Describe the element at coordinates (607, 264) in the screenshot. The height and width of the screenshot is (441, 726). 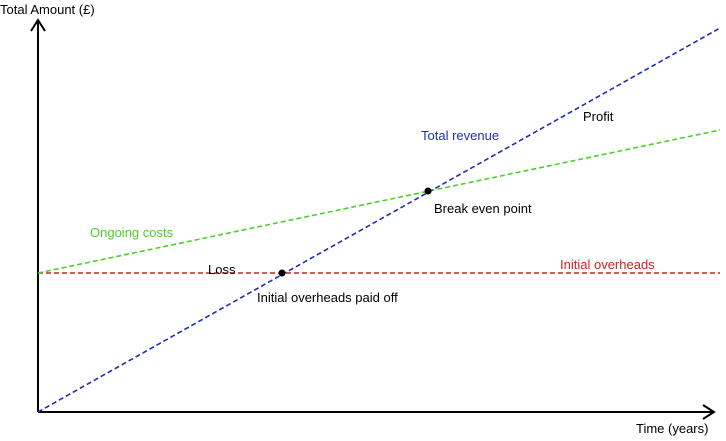
I see `initial-overheads-label: Initial overheads` at that location.